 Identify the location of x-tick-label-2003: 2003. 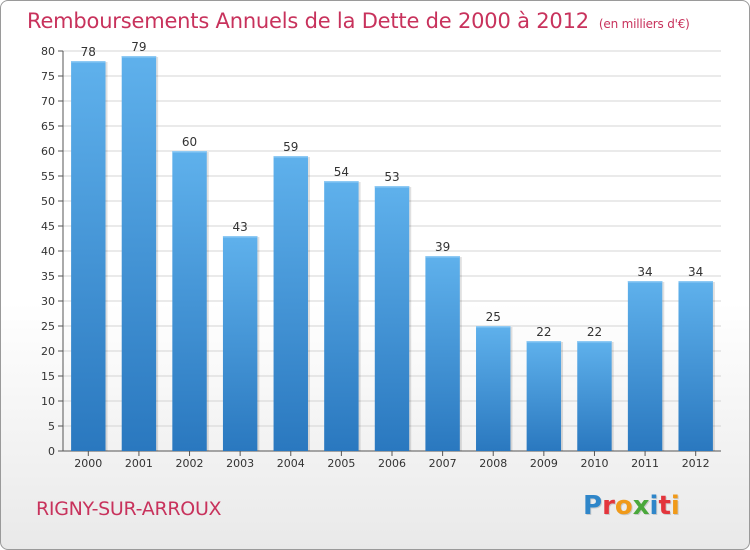
(240, 463).